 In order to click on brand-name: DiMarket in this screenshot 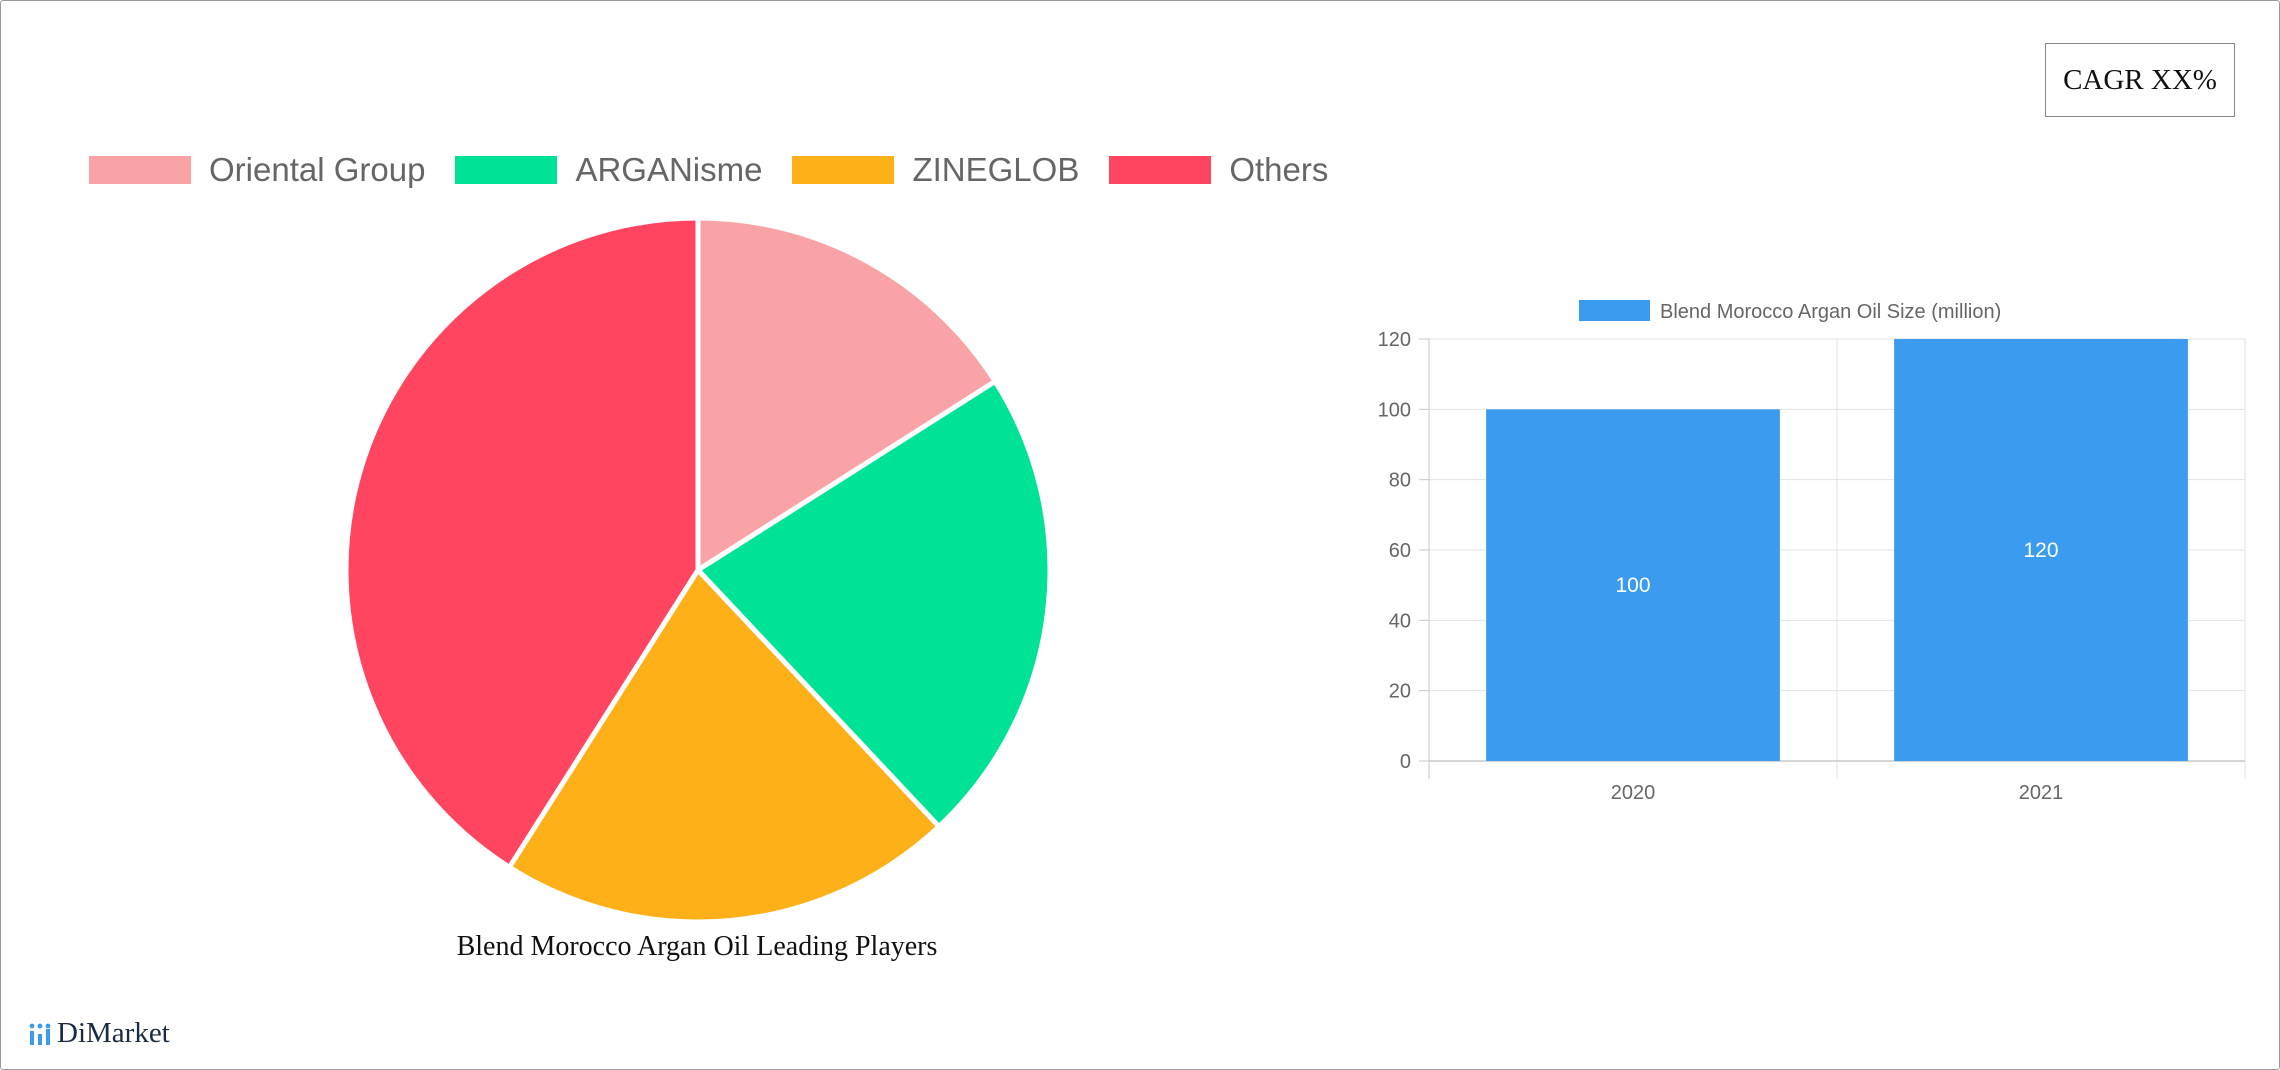, I will do `click(113, 1033)`.